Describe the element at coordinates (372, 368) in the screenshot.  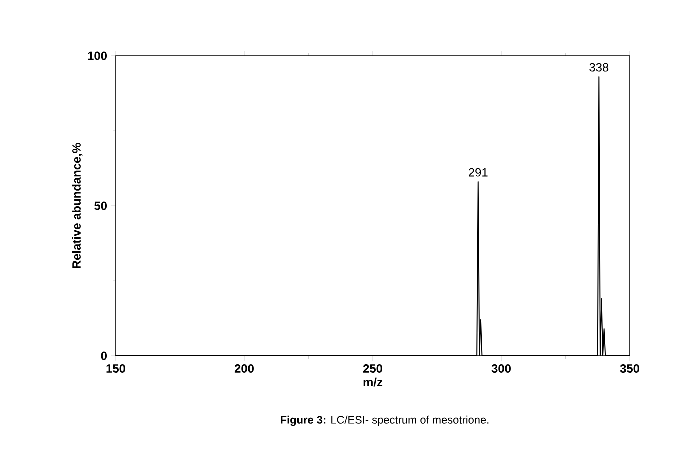
I see `x-tick-label: 250` at that location.